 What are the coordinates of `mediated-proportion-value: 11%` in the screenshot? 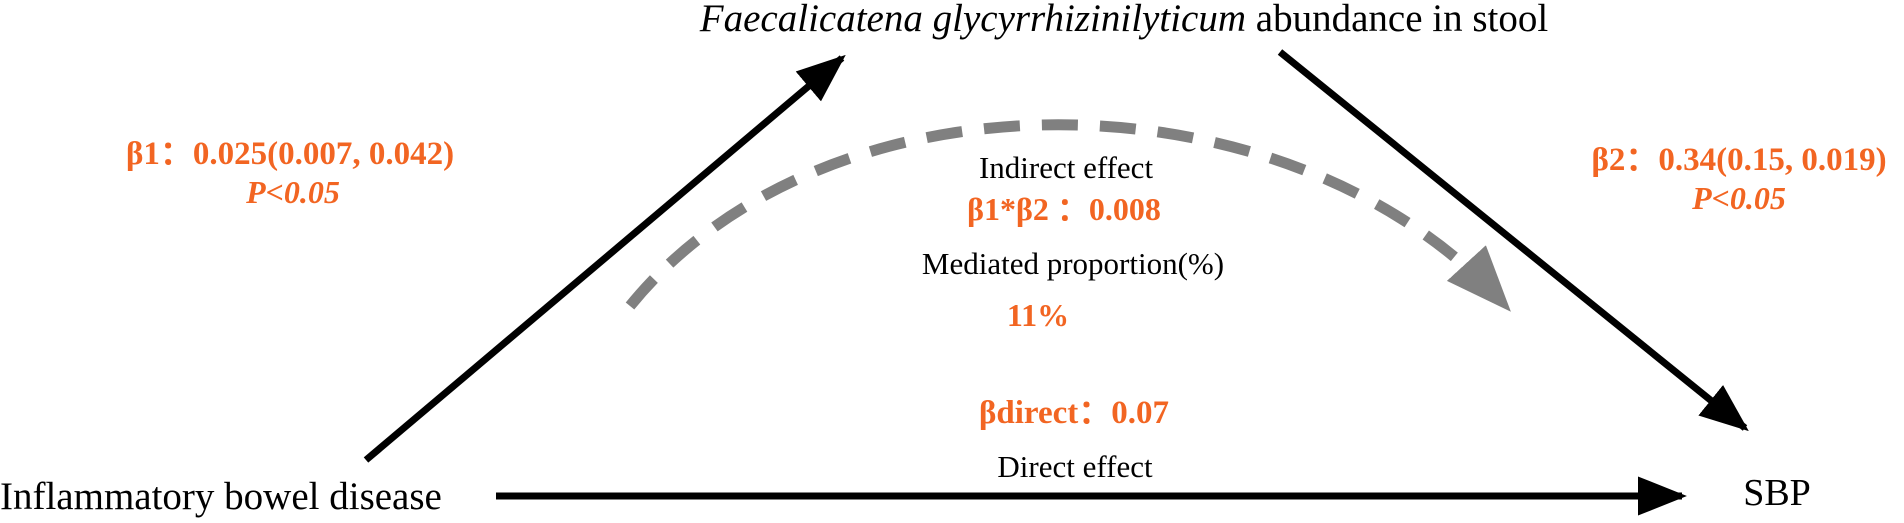 It's located at (1038, 315).